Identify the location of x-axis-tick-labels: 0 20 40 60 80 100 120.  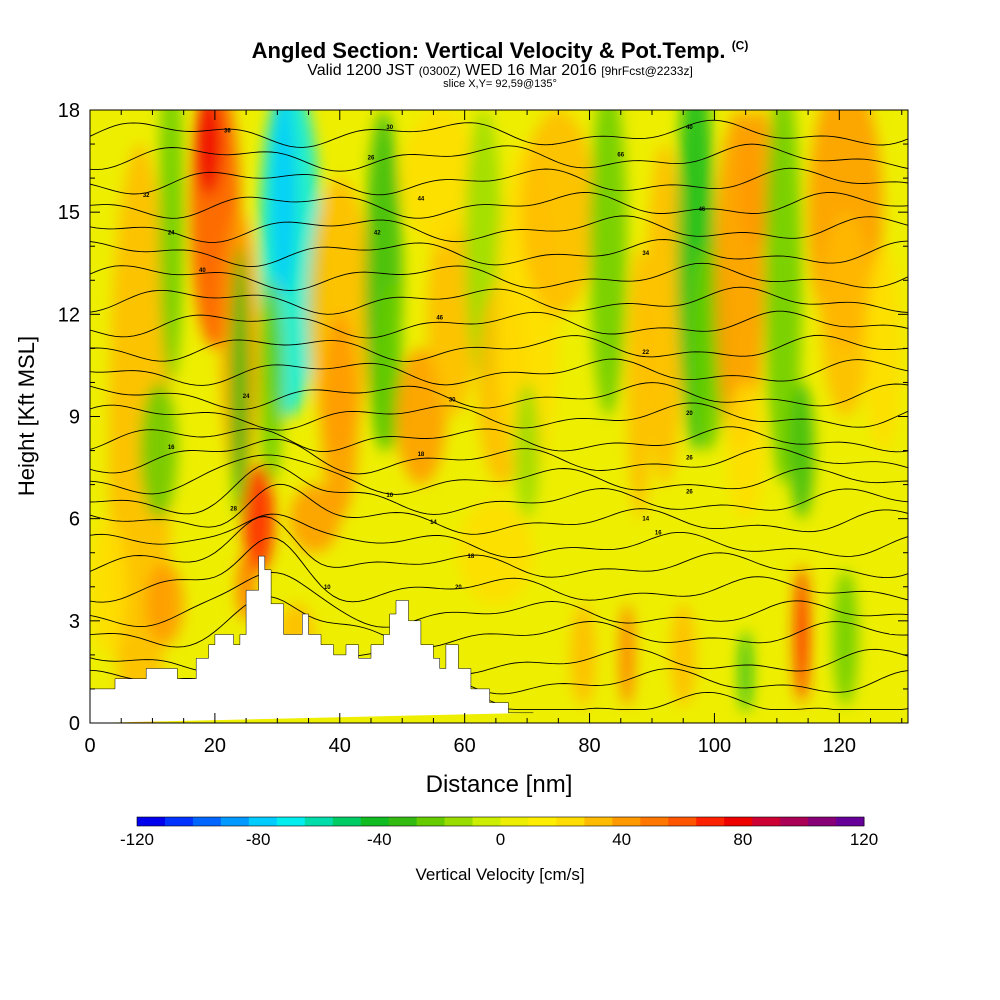
(470, 746).